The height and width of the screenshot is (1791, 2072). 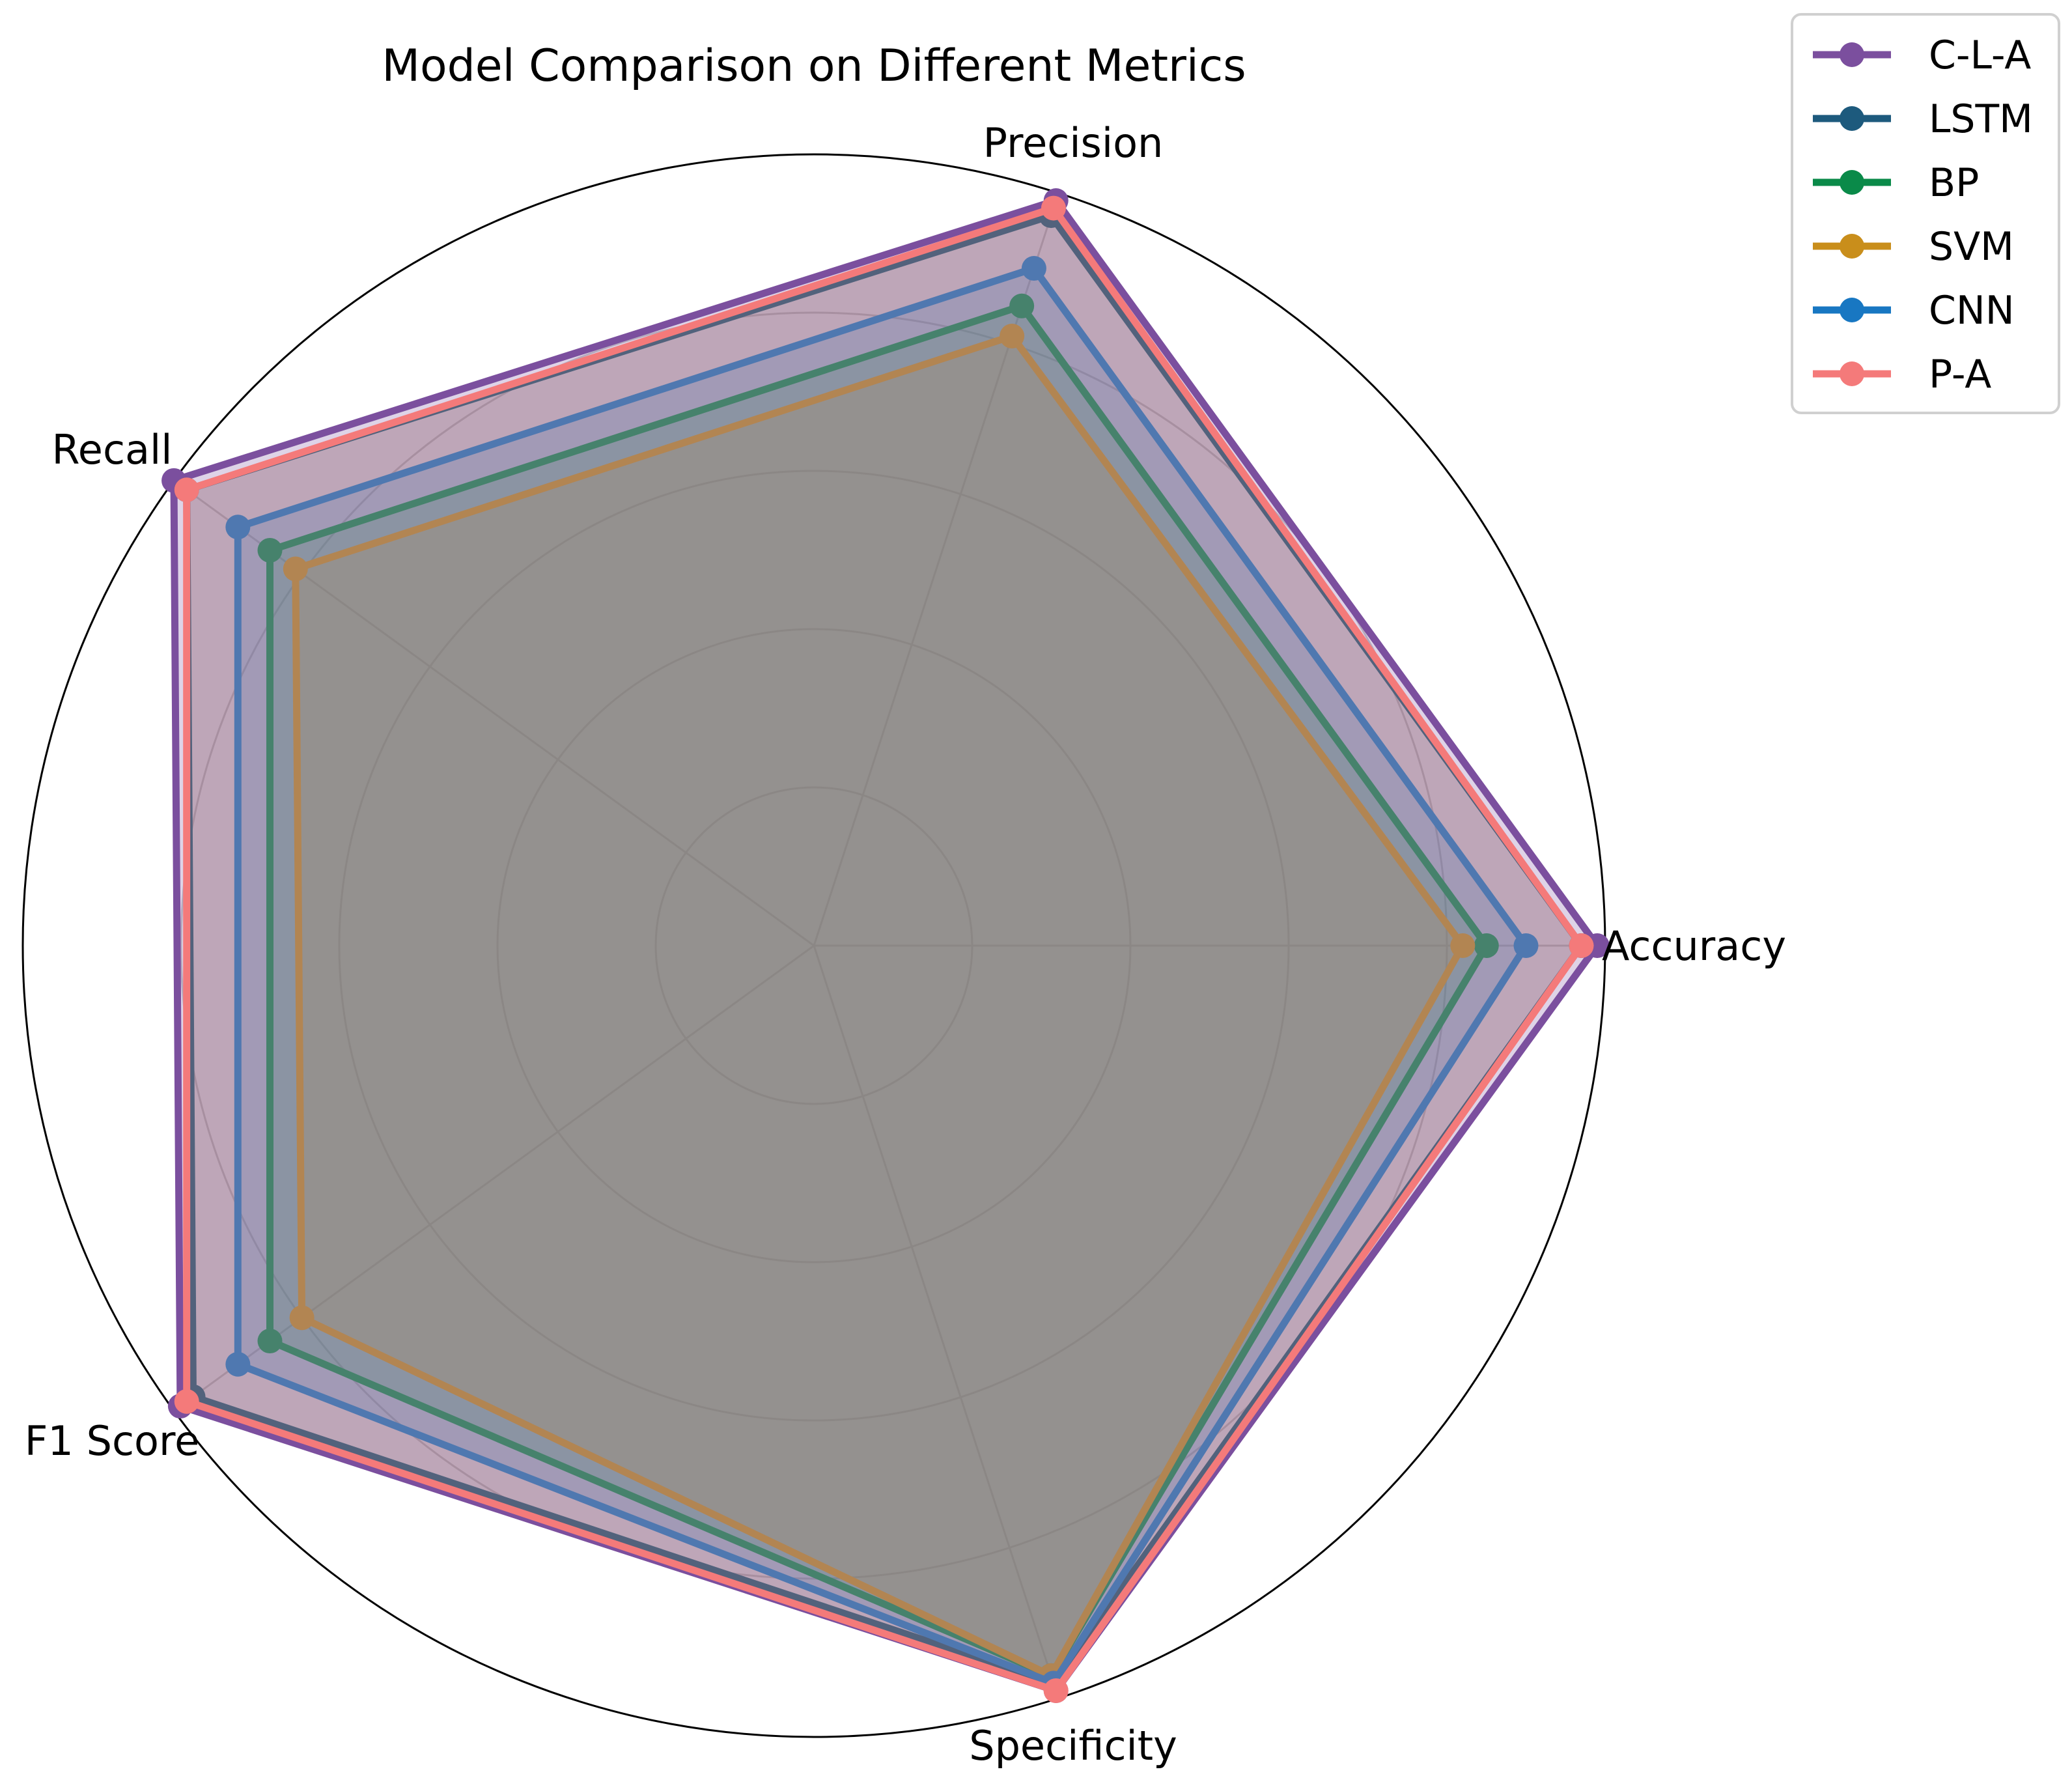 What do you see at coordinates (1582, 945) in the screenshot?
I see `point-P-A-accuracy` at bounding box center [1582, 945].